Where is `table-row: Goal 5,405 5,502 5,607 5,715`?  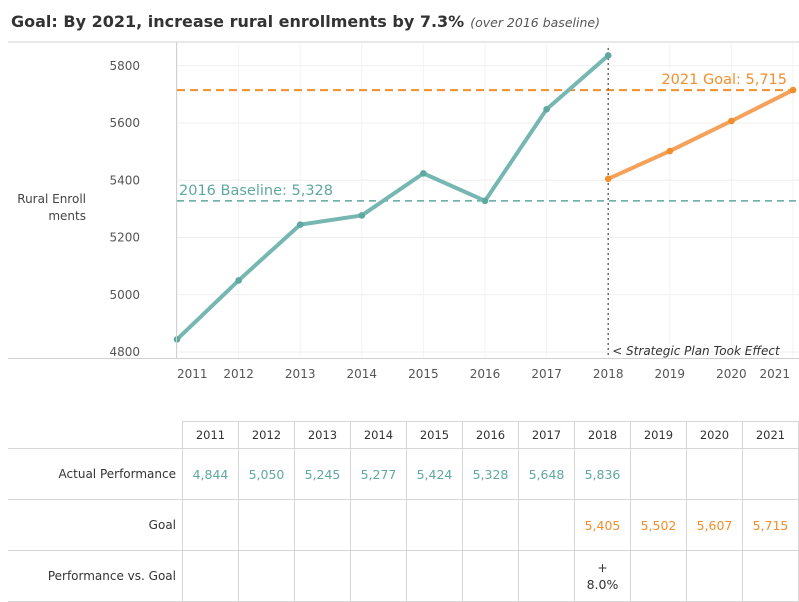 table-row: Goal 5,405 5,502 5,607 5,715 is located at coordinates (403, 525).